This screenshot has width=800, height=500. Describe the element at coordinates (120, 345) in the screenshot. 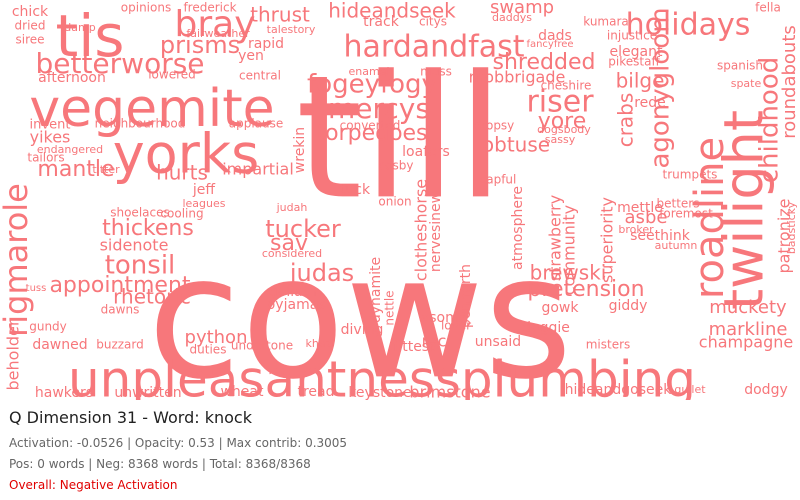

I see `cloud-word: buzzard` at that location.